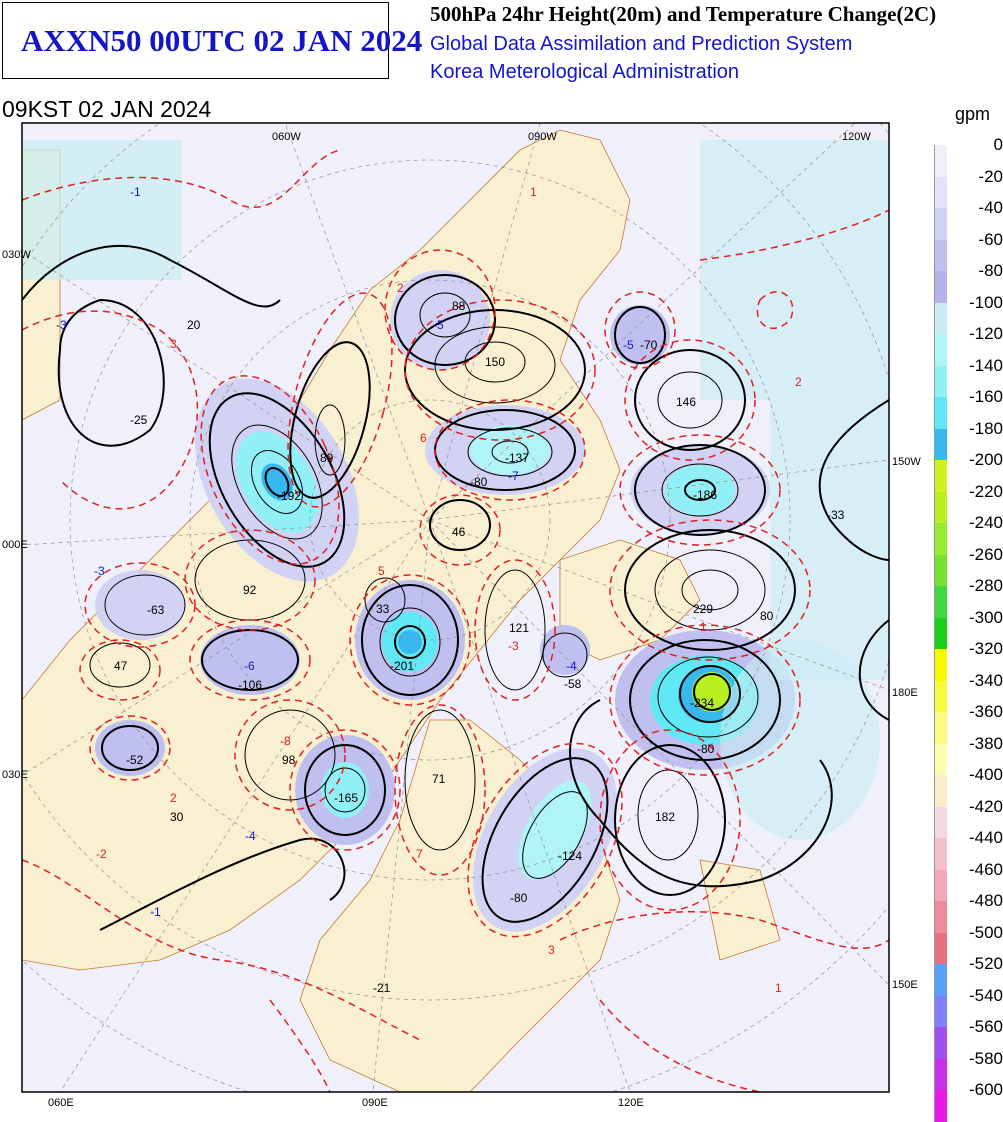 This screenshot has height=1122, width=1003. I want to click on legend-level: -360, so click(968, 723).